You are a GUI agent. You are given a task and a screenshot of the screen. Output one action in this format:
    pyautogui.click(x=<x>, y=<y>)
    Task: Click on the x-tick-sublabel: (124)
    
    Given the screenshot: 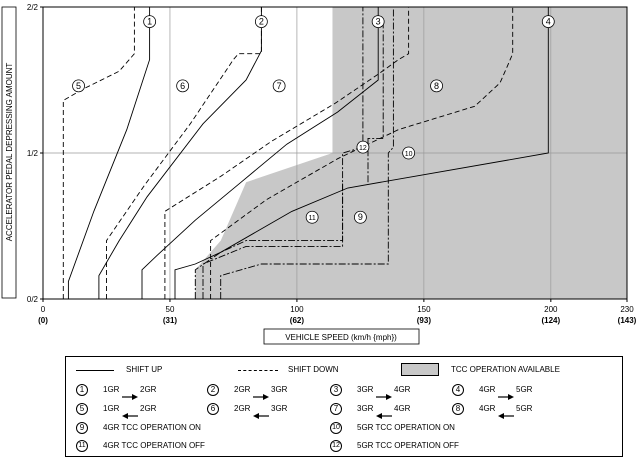 What is the action you would take?
    pyautogui.click(x=550, y=320)
    